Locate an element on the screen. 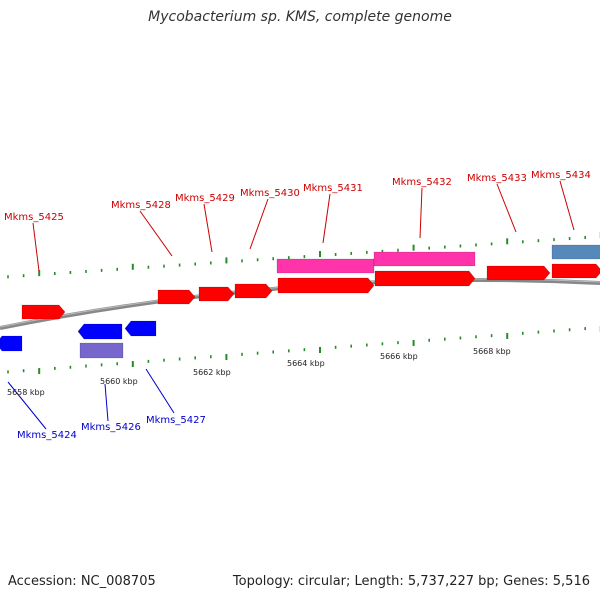 Image resolution: width=600 pixels, height=600 pixels. forward-gene-label: Mkms_5434 is located at coordinates (561, 175).